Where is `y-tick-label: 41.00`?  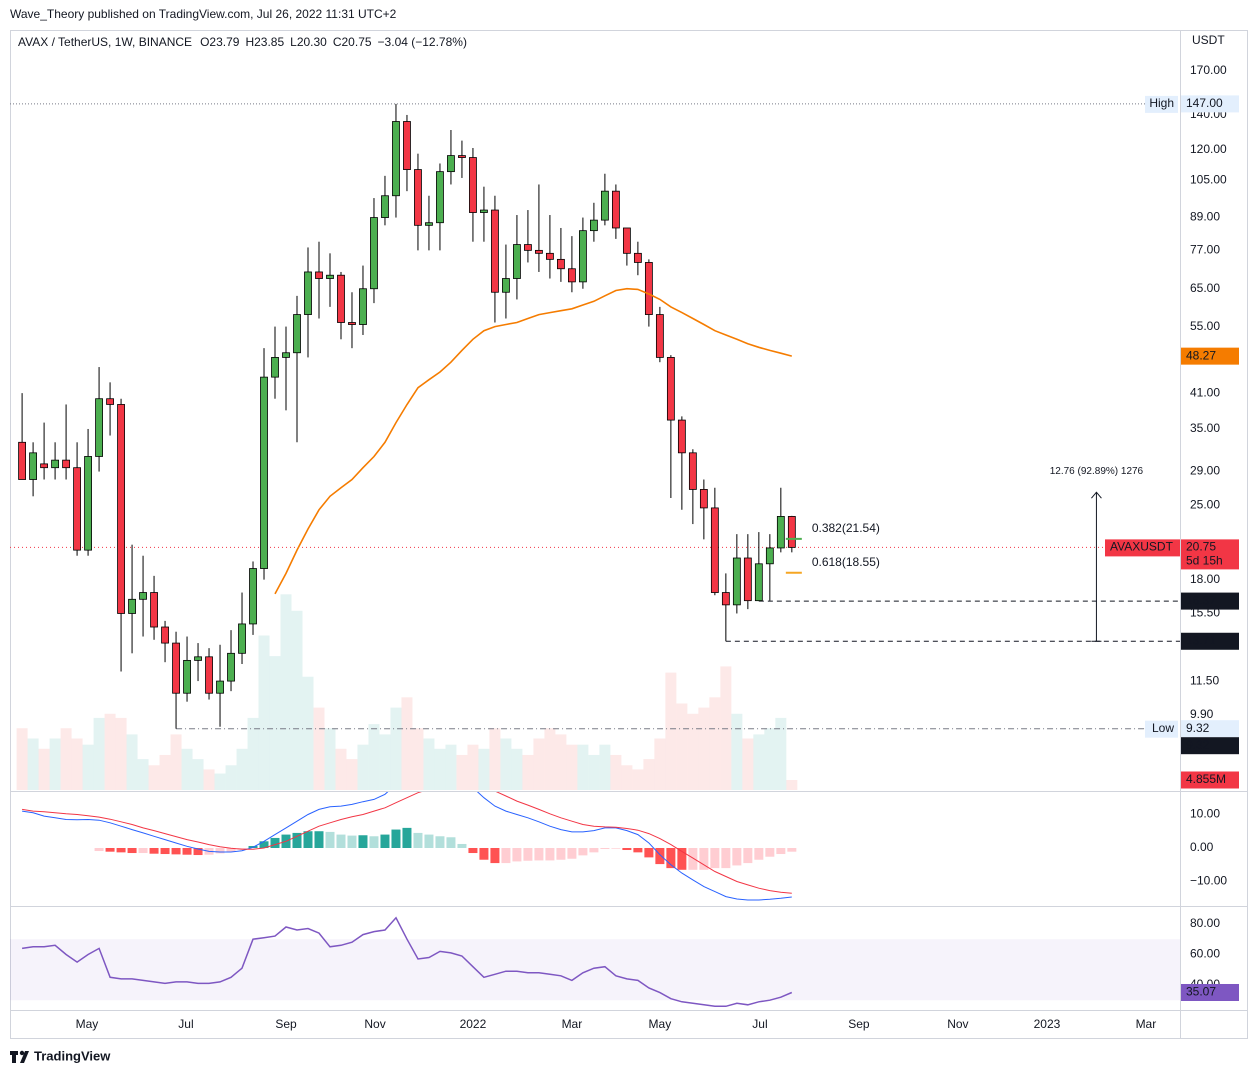 y-tick-label: 41.00 is located at coordinates (1205, 392).